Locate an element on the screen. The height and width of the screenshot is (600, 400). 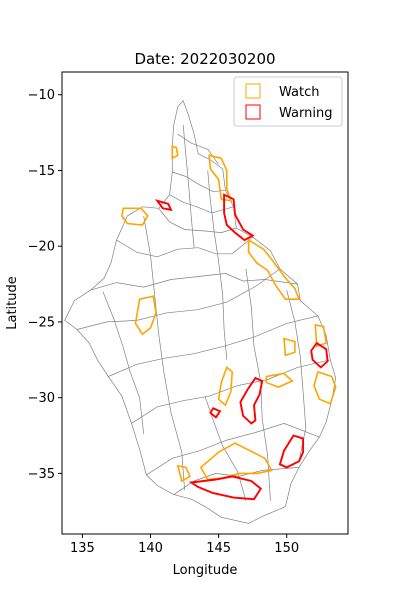
y-axis-ticks: −10 −15 −20 −25 −30 −35 is located at coordinates (45, 285).